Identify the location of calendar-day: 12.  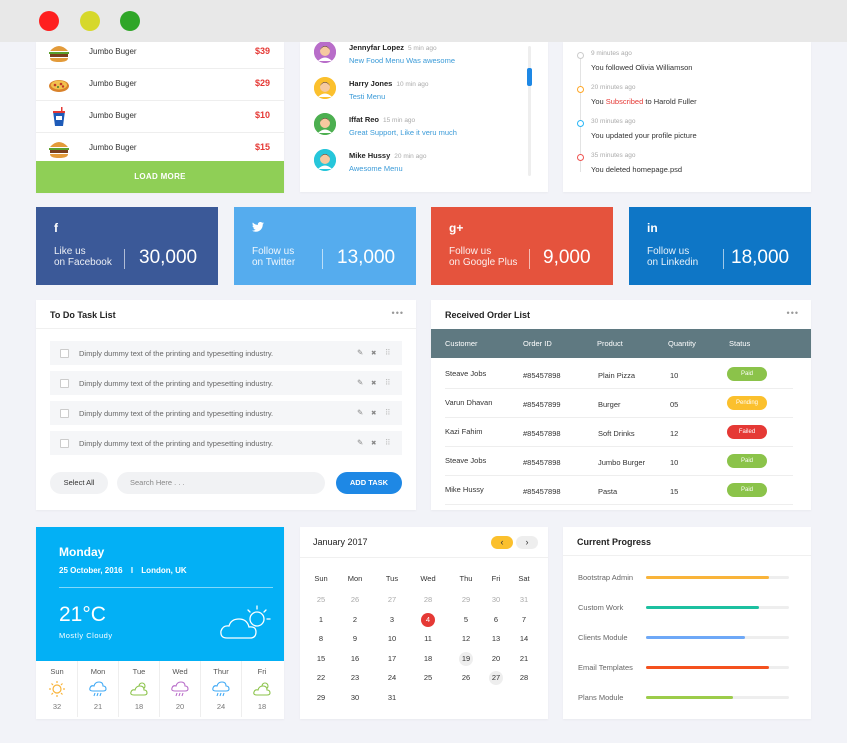
(466, 638).